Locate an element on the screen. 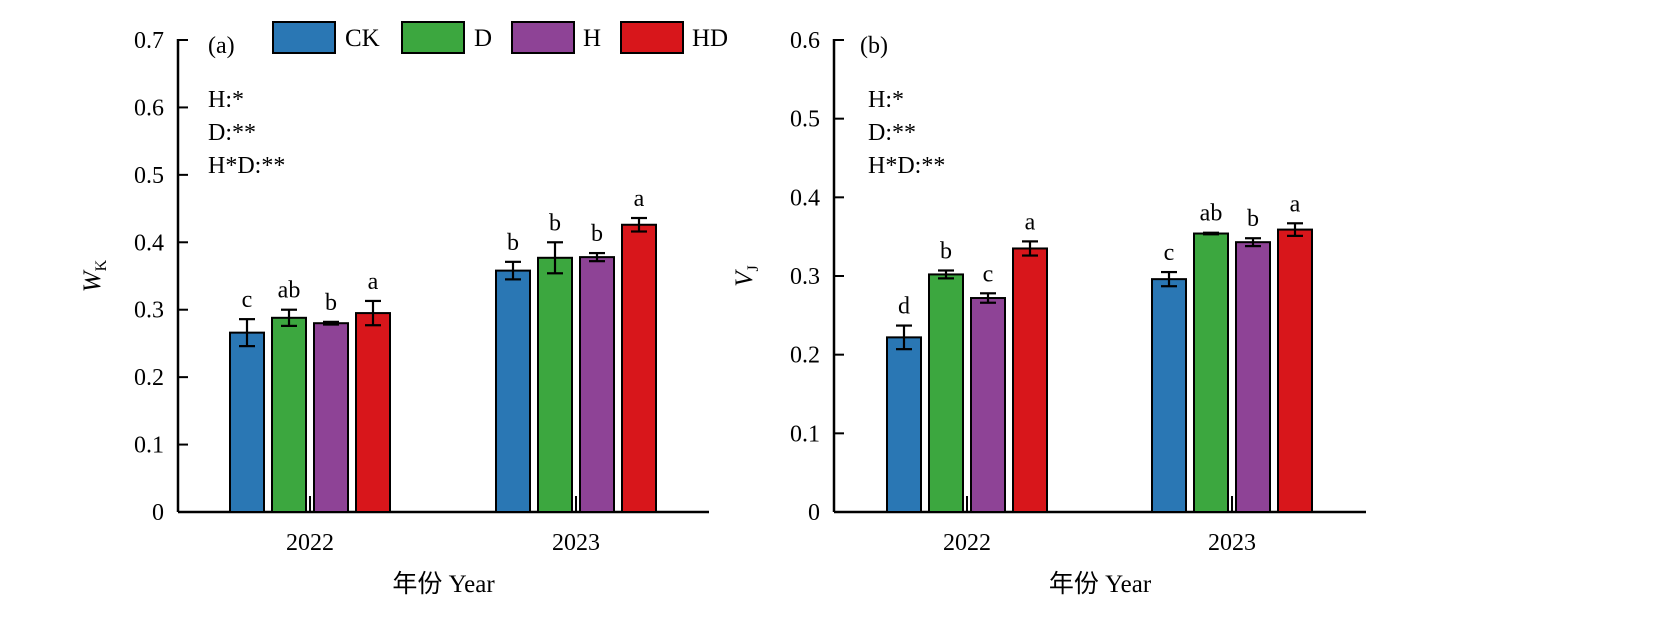 The image size is (1655, 640). legend-swatch-ck is located at coordinates (304, 37).